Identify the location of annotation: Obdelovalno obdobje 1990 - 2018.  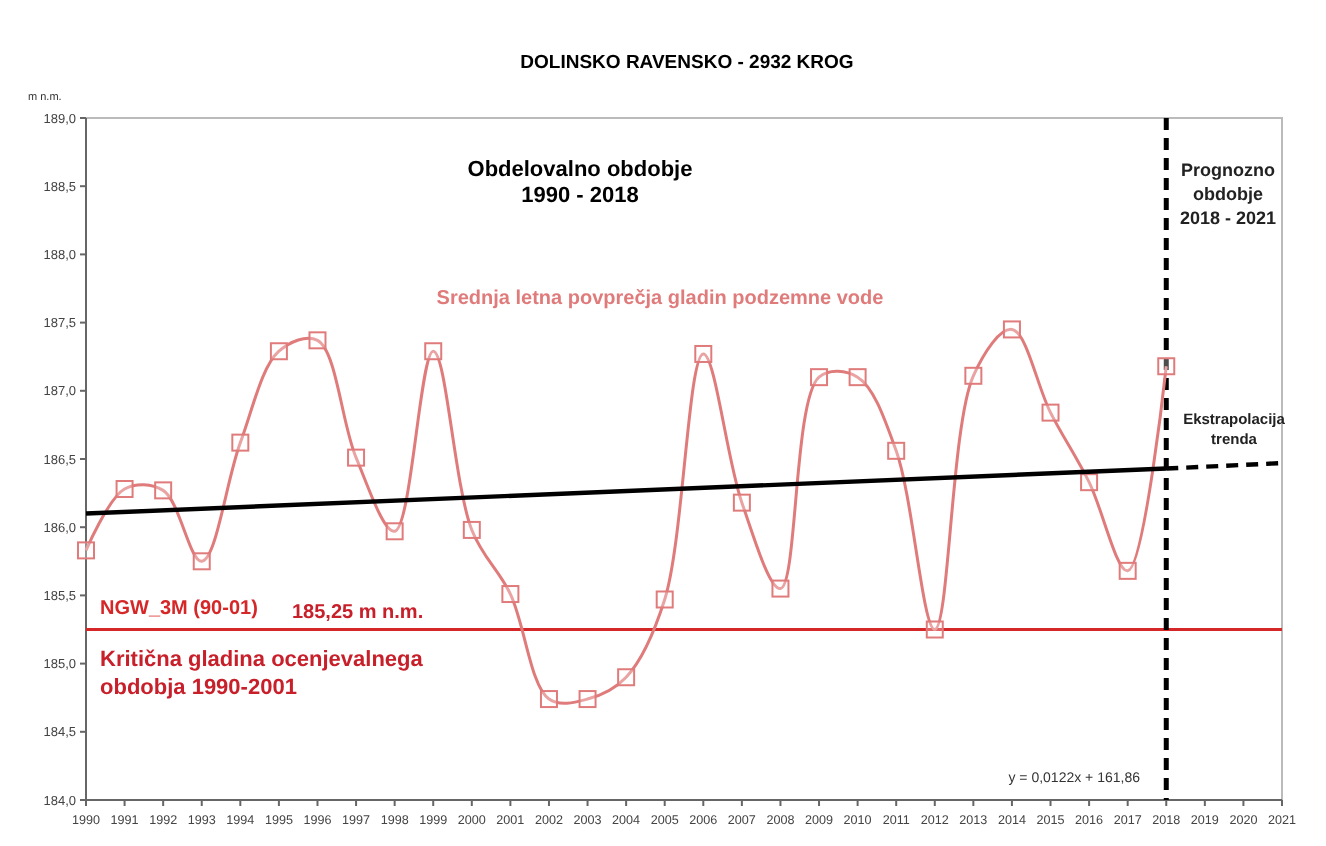
(580, 183).